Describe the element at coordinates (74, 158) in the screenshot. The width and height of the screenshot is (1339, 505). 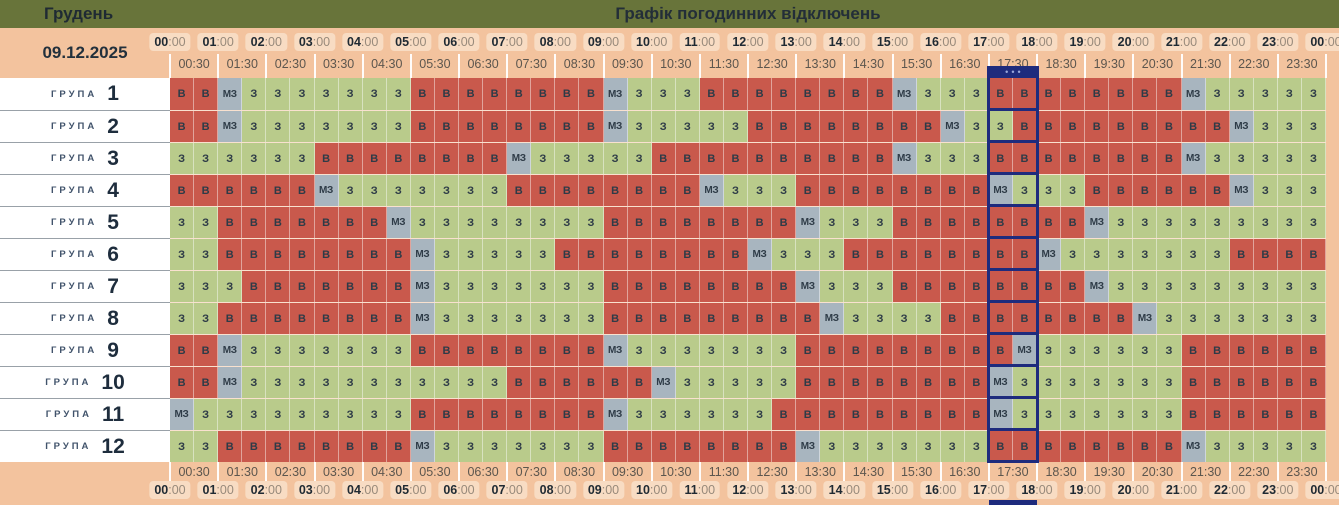
I see `group-label: ГРУПА` at that location.